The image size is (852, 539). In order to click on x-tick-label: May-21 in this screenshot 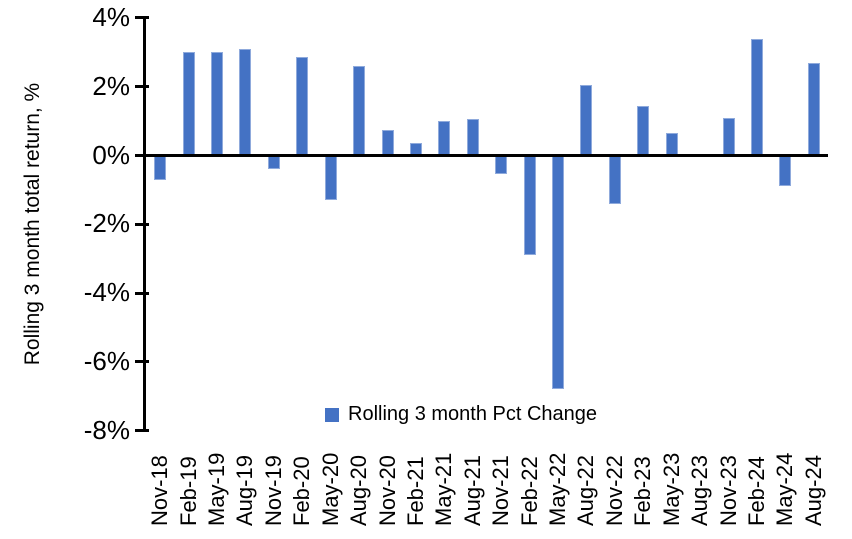, I will do `click(444, 489)`.